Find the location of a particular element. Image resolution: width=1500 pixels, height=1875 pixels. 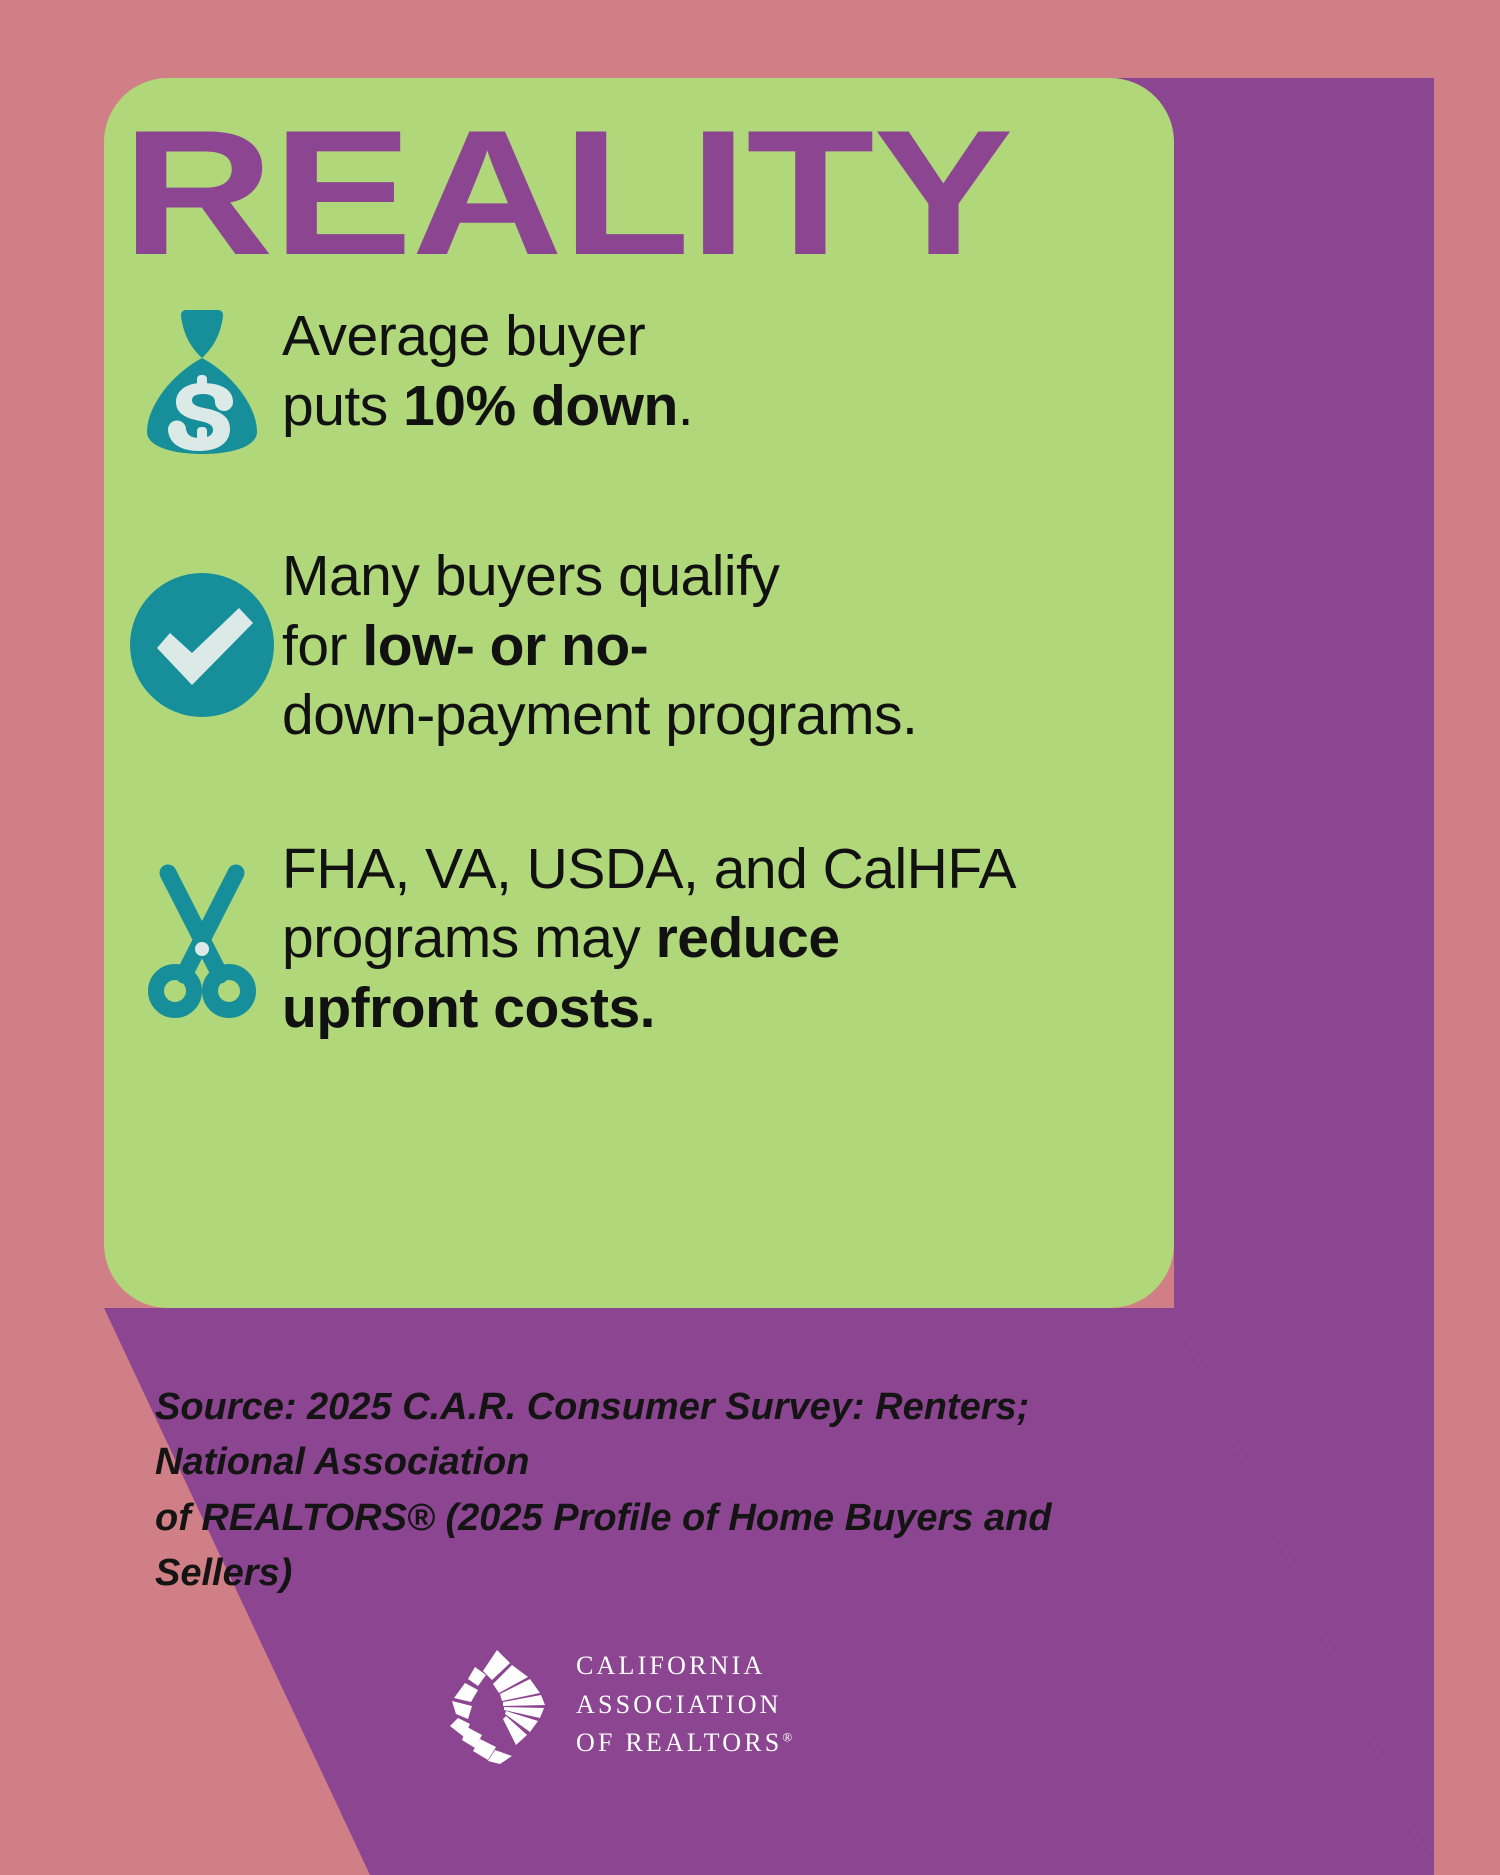

text-span: programs may is located at coordinates (469, 938).